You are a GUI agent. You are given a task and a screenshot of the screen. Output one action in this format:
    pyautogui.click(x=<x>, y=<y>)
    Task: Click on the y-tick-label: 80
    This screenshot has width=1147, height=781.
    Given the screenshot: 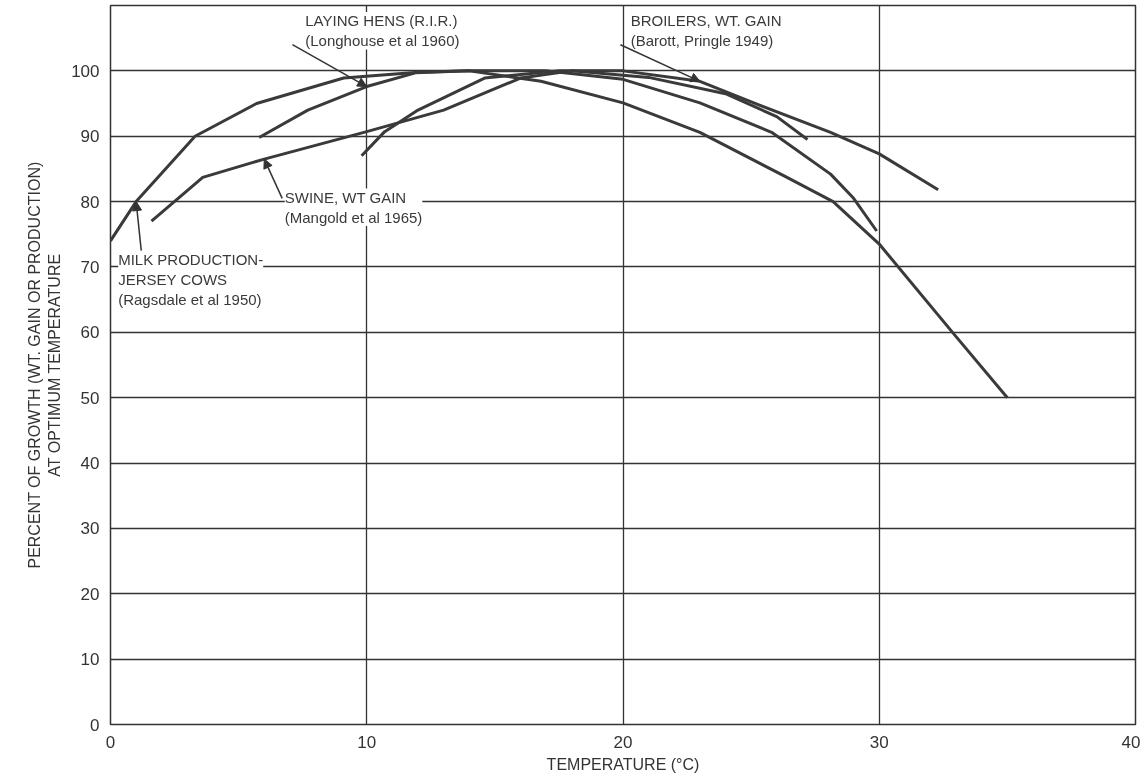 What is the action you would take?
    pyautogui.click(x=90, y=202)
    